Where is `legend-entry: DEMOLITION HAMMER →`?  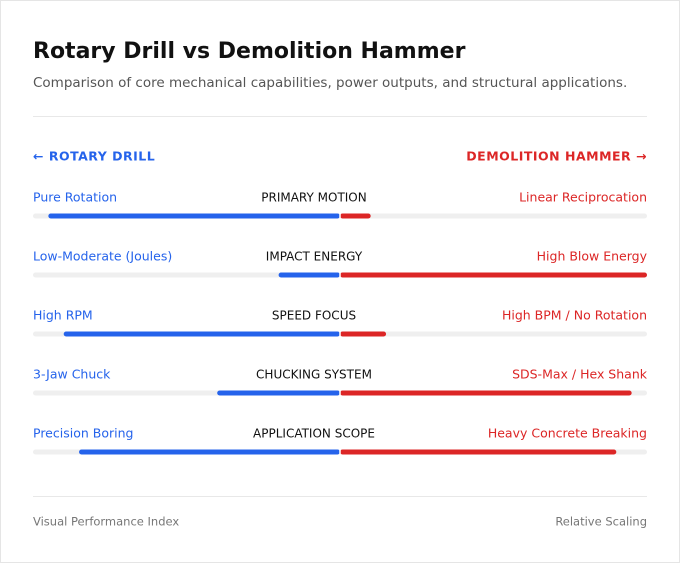
legend-entry: DEMOLITION HAMMER → is located at coordinates (556, 156).